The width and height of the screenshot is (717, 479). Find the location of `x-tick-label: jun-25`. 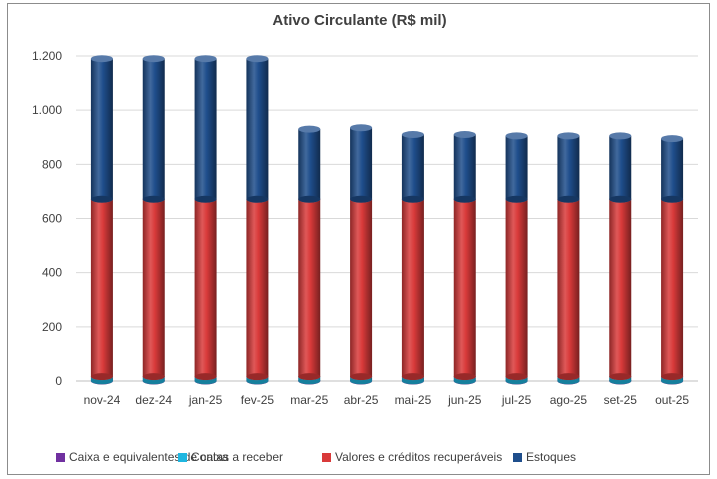

x-tick-label: jun-25 is located at coordinates (464, 400).